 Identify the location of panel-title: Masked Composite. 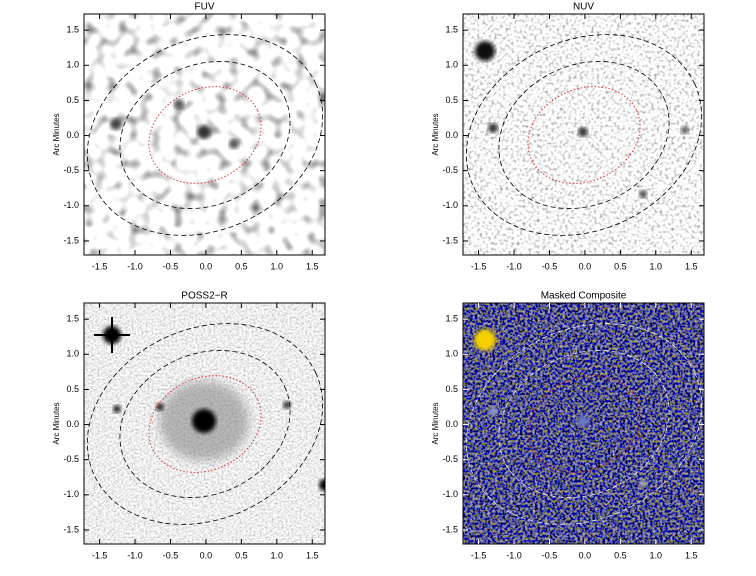
(584, 296).